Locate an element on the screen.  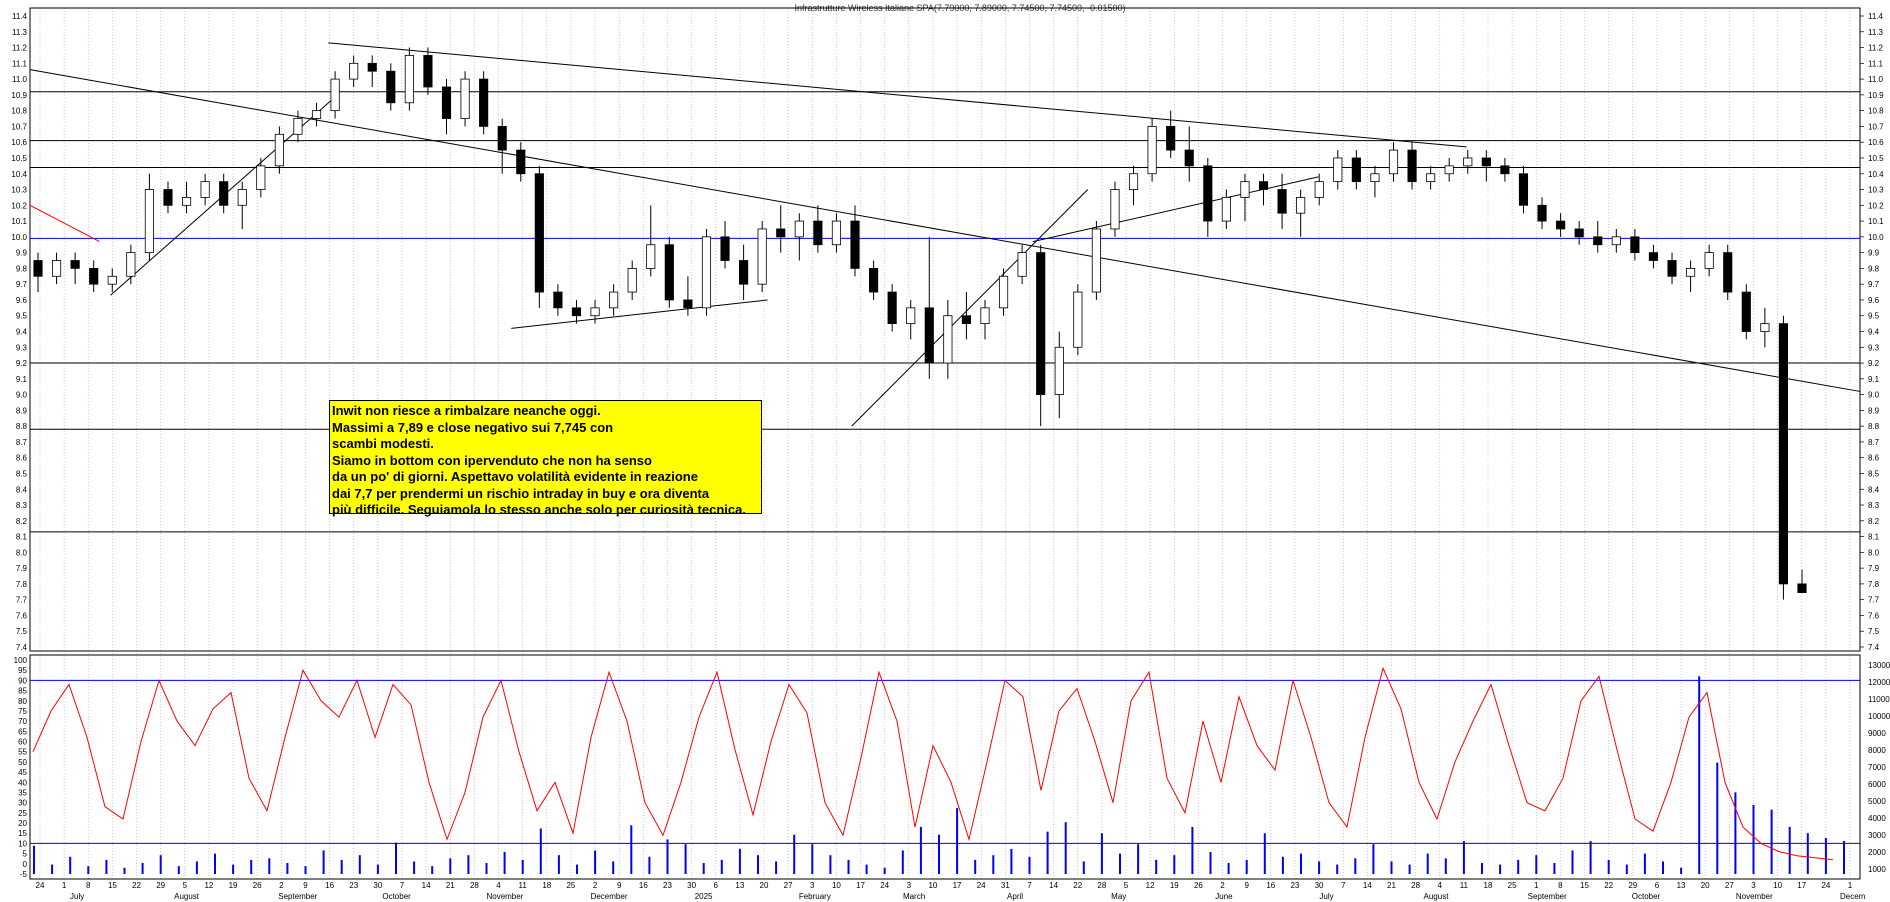
price-tick-left: 9.4 is located at coordinates (22, 332).